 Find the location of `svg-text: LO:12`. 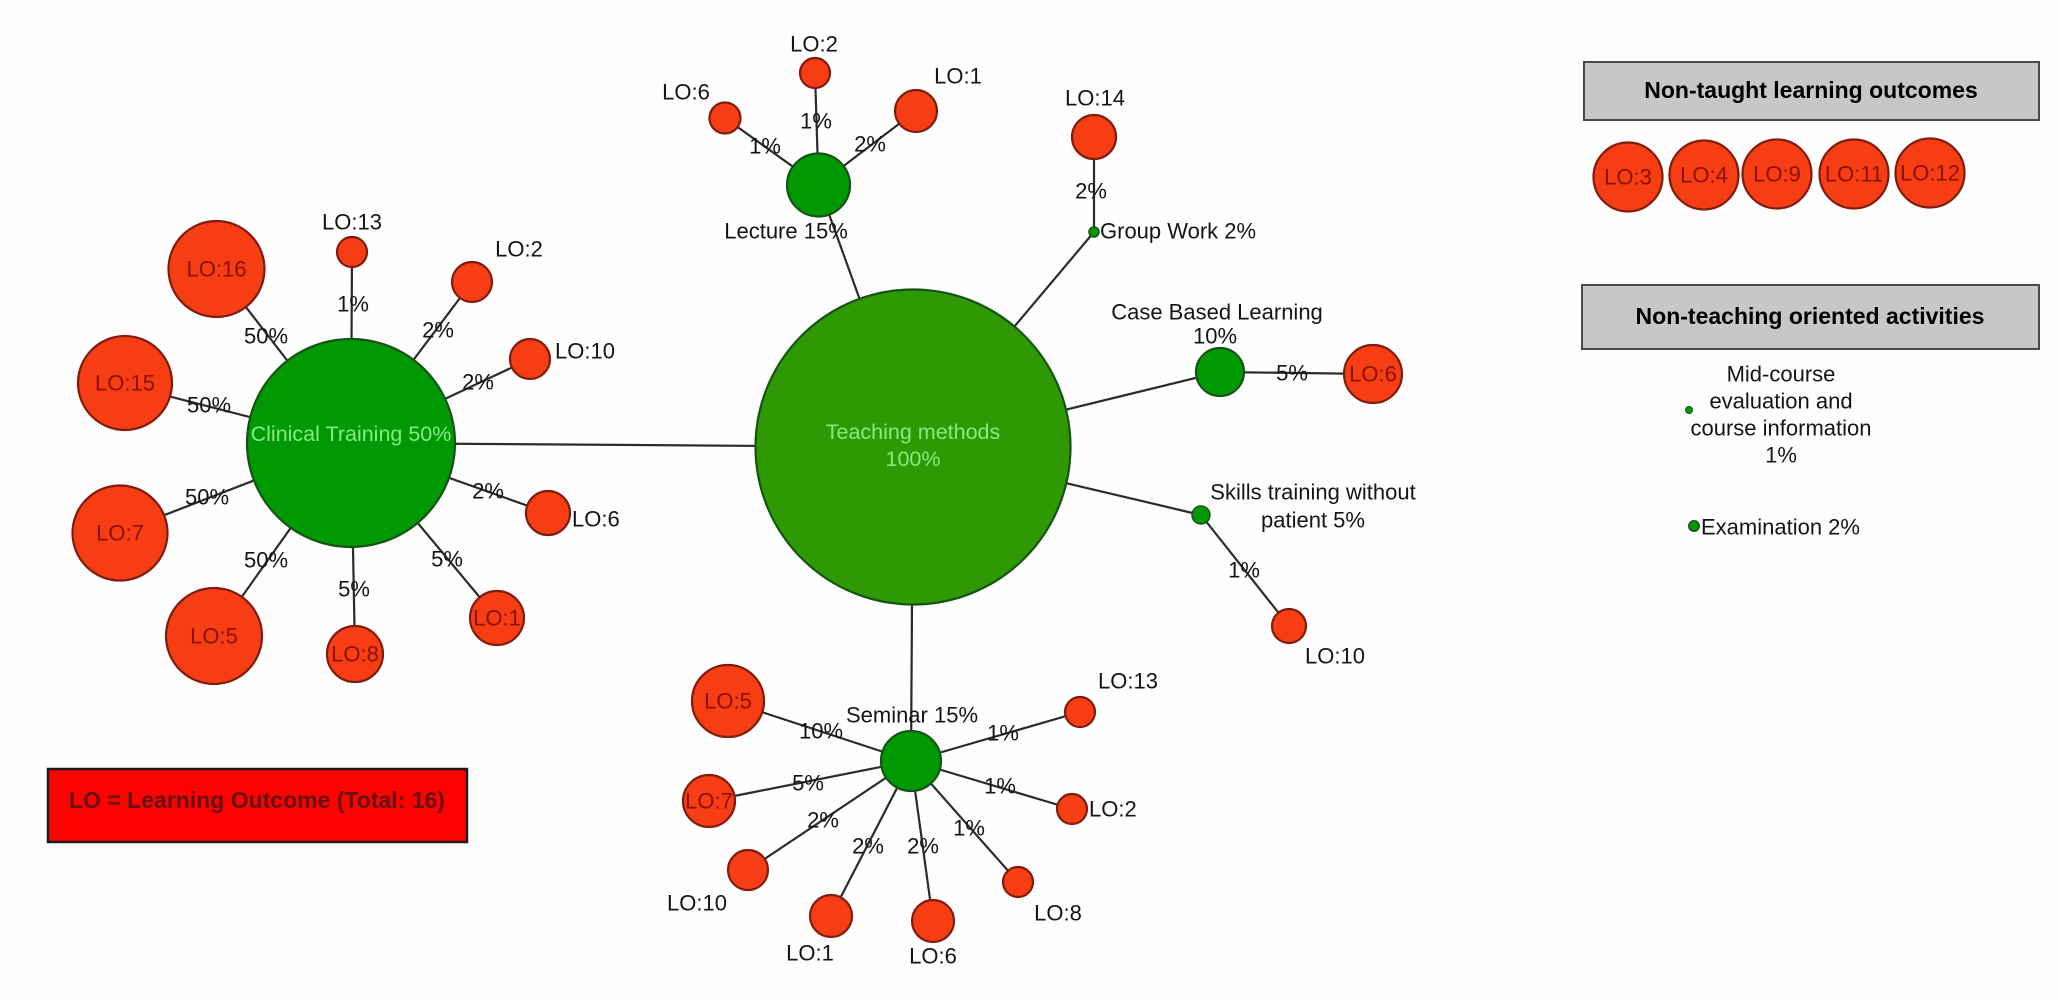

svg-text: LO:12 is located at coordinates (1930, 173).